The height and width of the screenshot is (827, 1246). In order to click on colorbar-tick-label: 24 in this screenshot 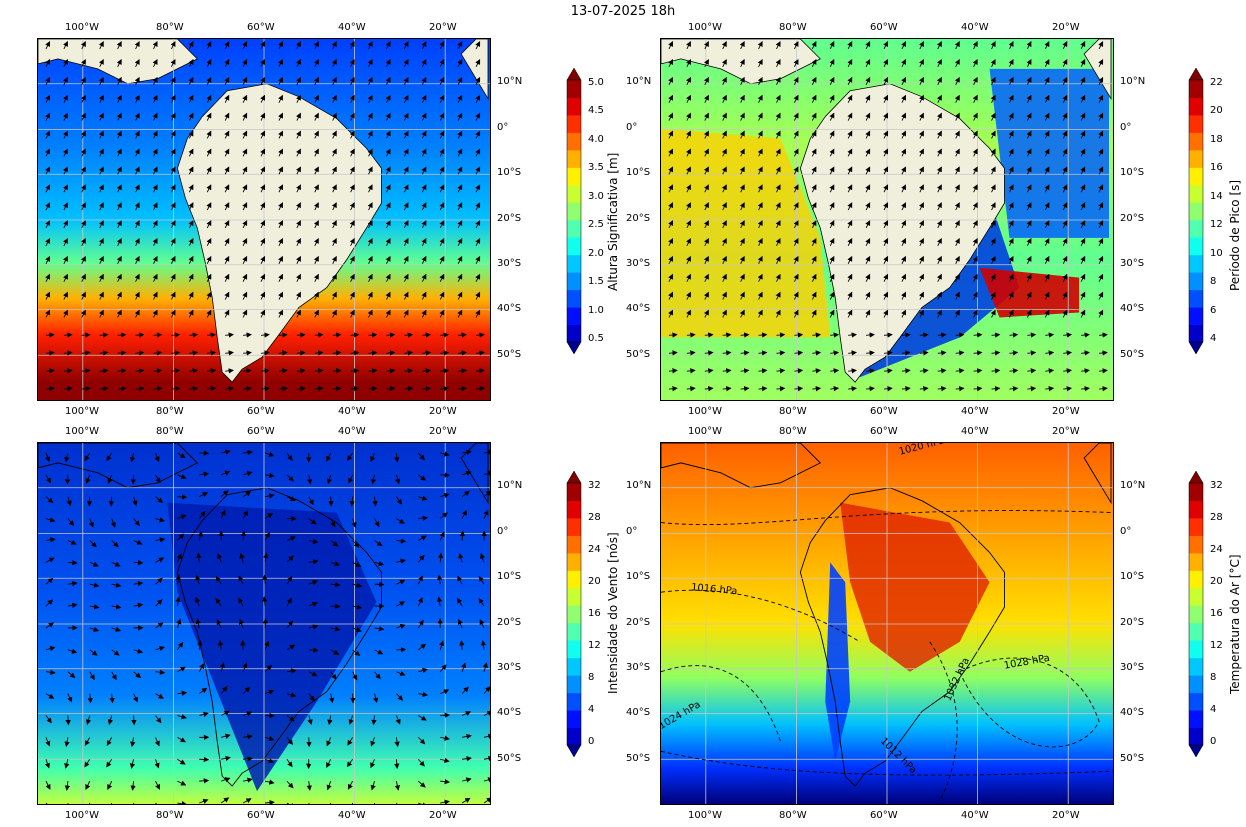, I will do `click(1216, 549)`.